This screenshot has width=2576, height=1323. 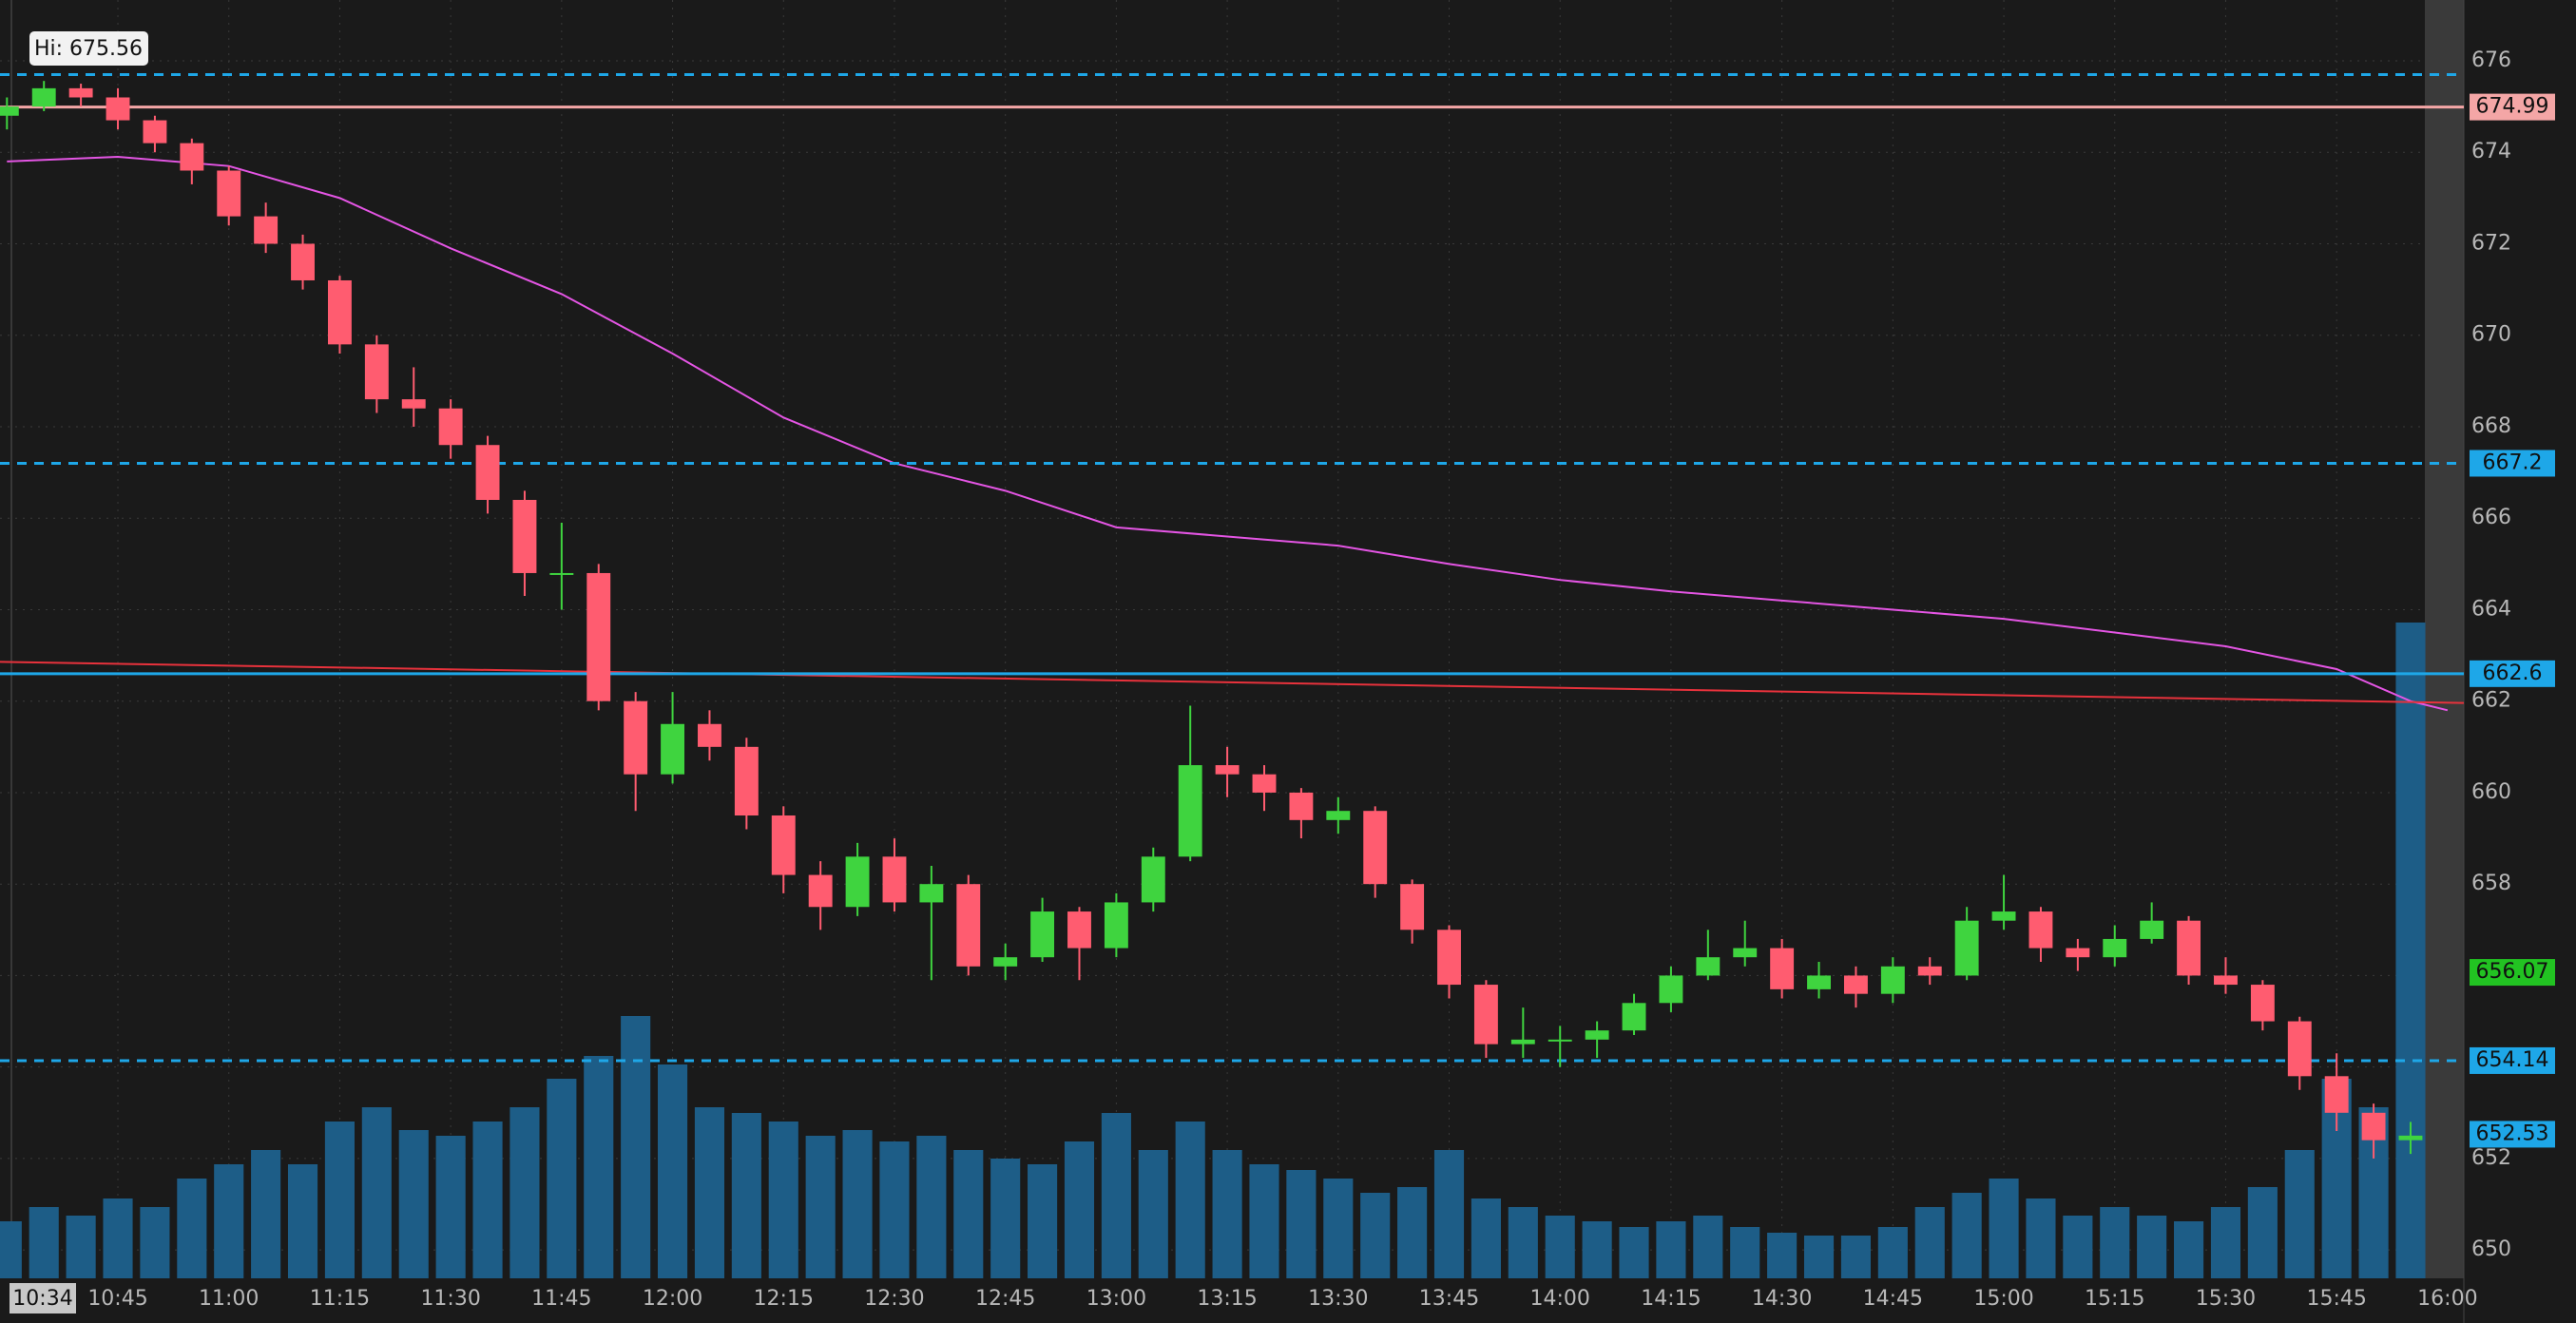 What do you see at coordinates (2115, 1299) in the screenshot?
I see `x-tick-label: 15:15` at bounding box center [2115, 1299].